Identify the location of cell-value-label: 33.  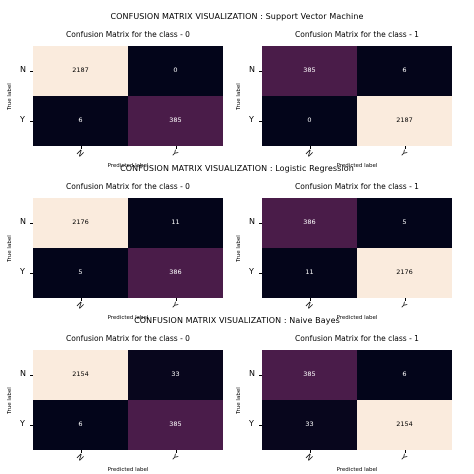
(309, 424).